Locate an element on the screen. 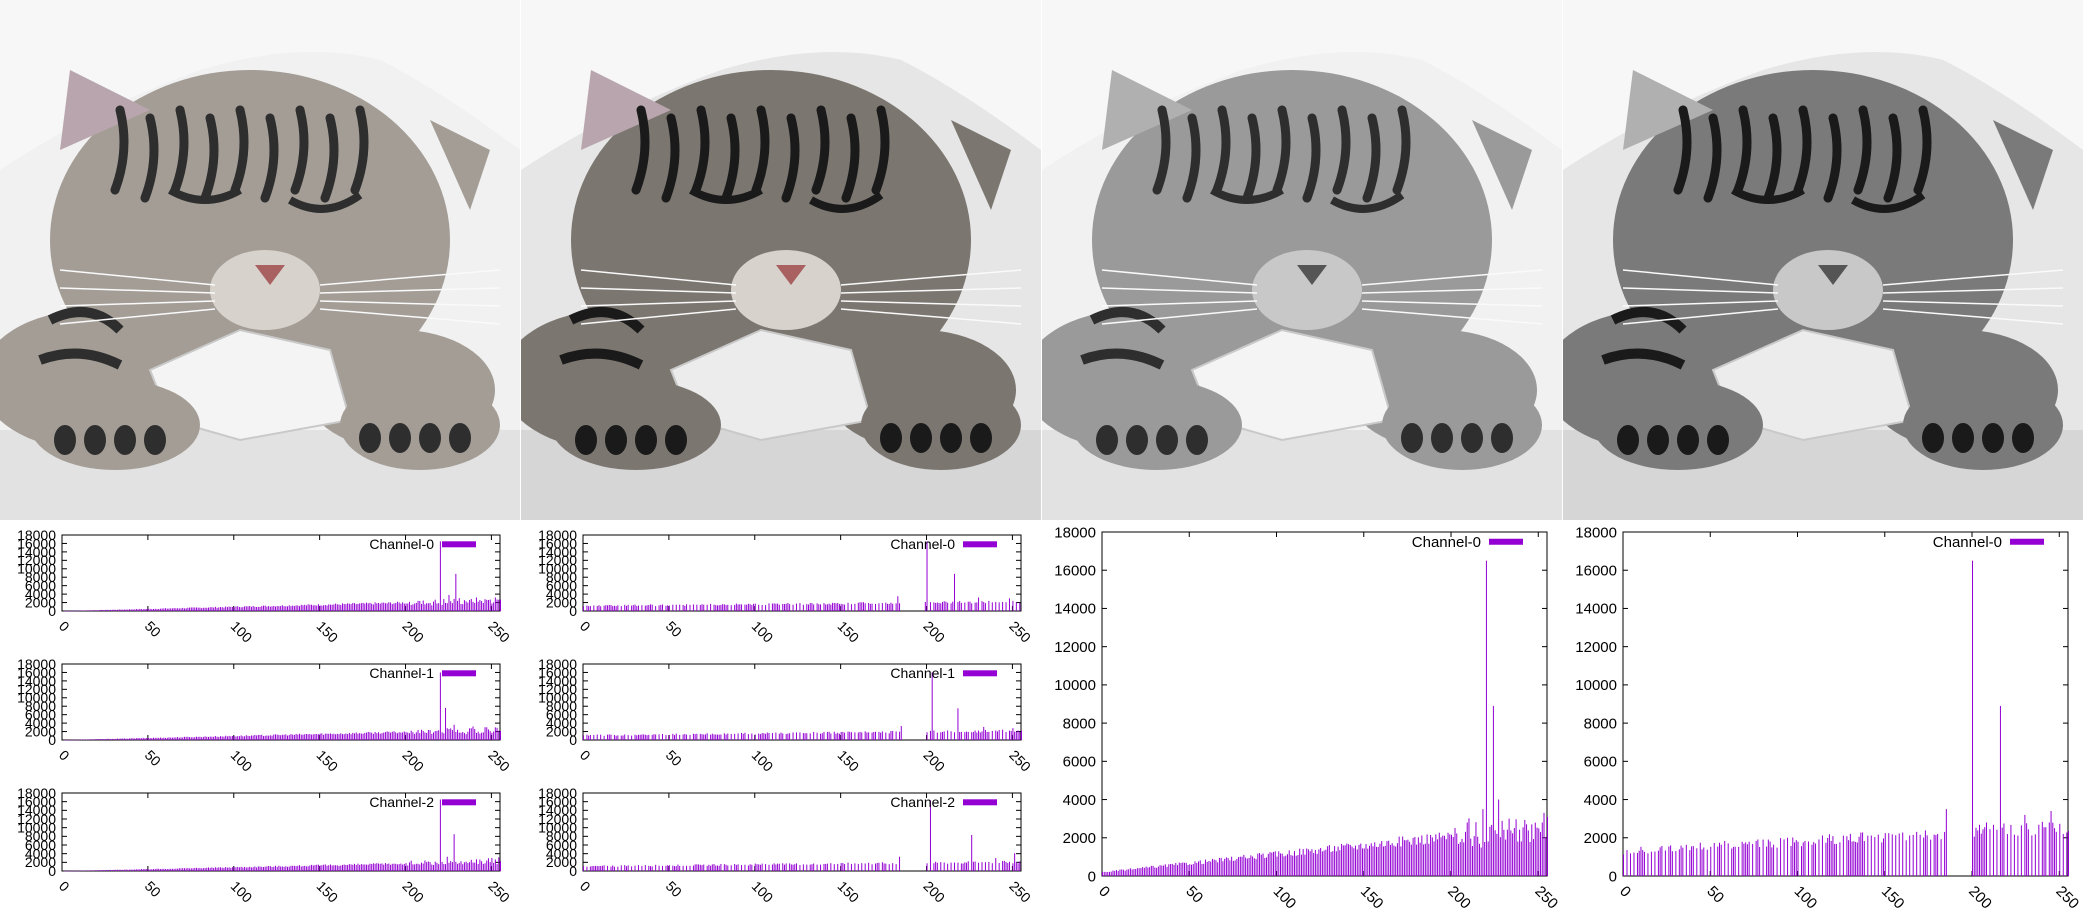  x-tick-label: 0 is located at coordinates (64, 886).